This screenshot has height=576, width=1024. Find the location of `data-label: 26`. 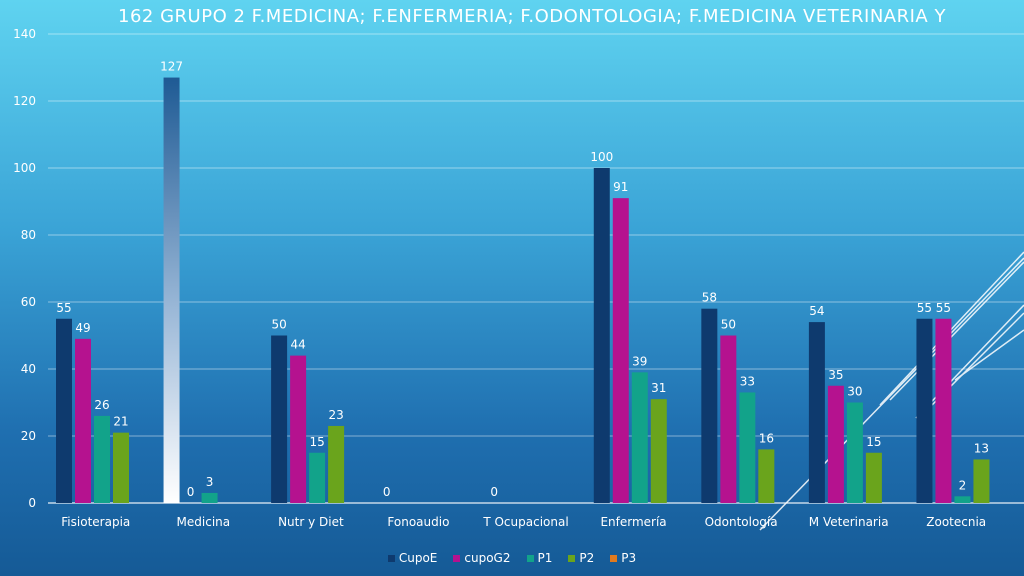

data-label: 26 is located at coordinates (101, 405).